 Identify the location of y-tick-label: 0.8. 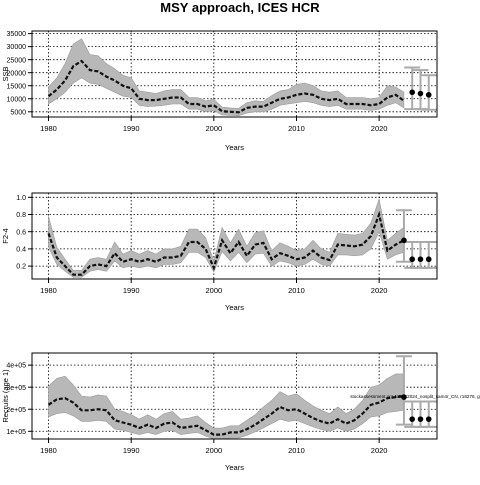
(21, 215).